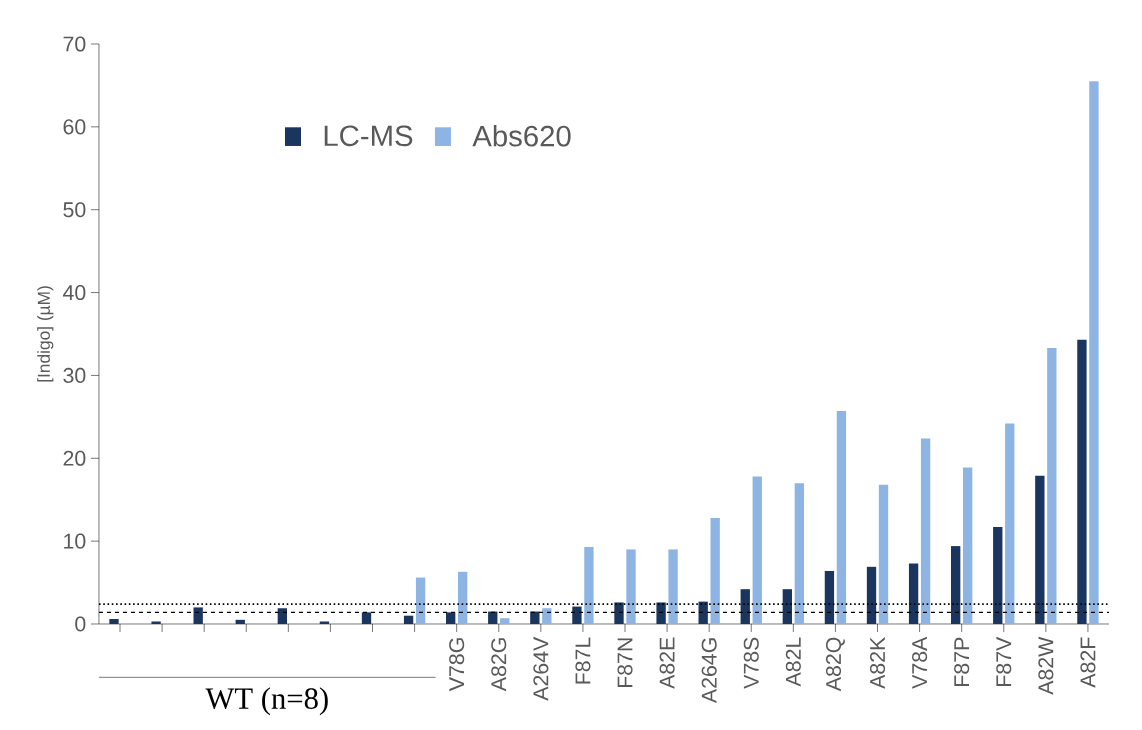 The width and height of the screenshot is (1142, 730). What do you see at coordinates (80, 624) in the screenshot?
I see `y-tick-label: 0` at bounding box center [80, 624].